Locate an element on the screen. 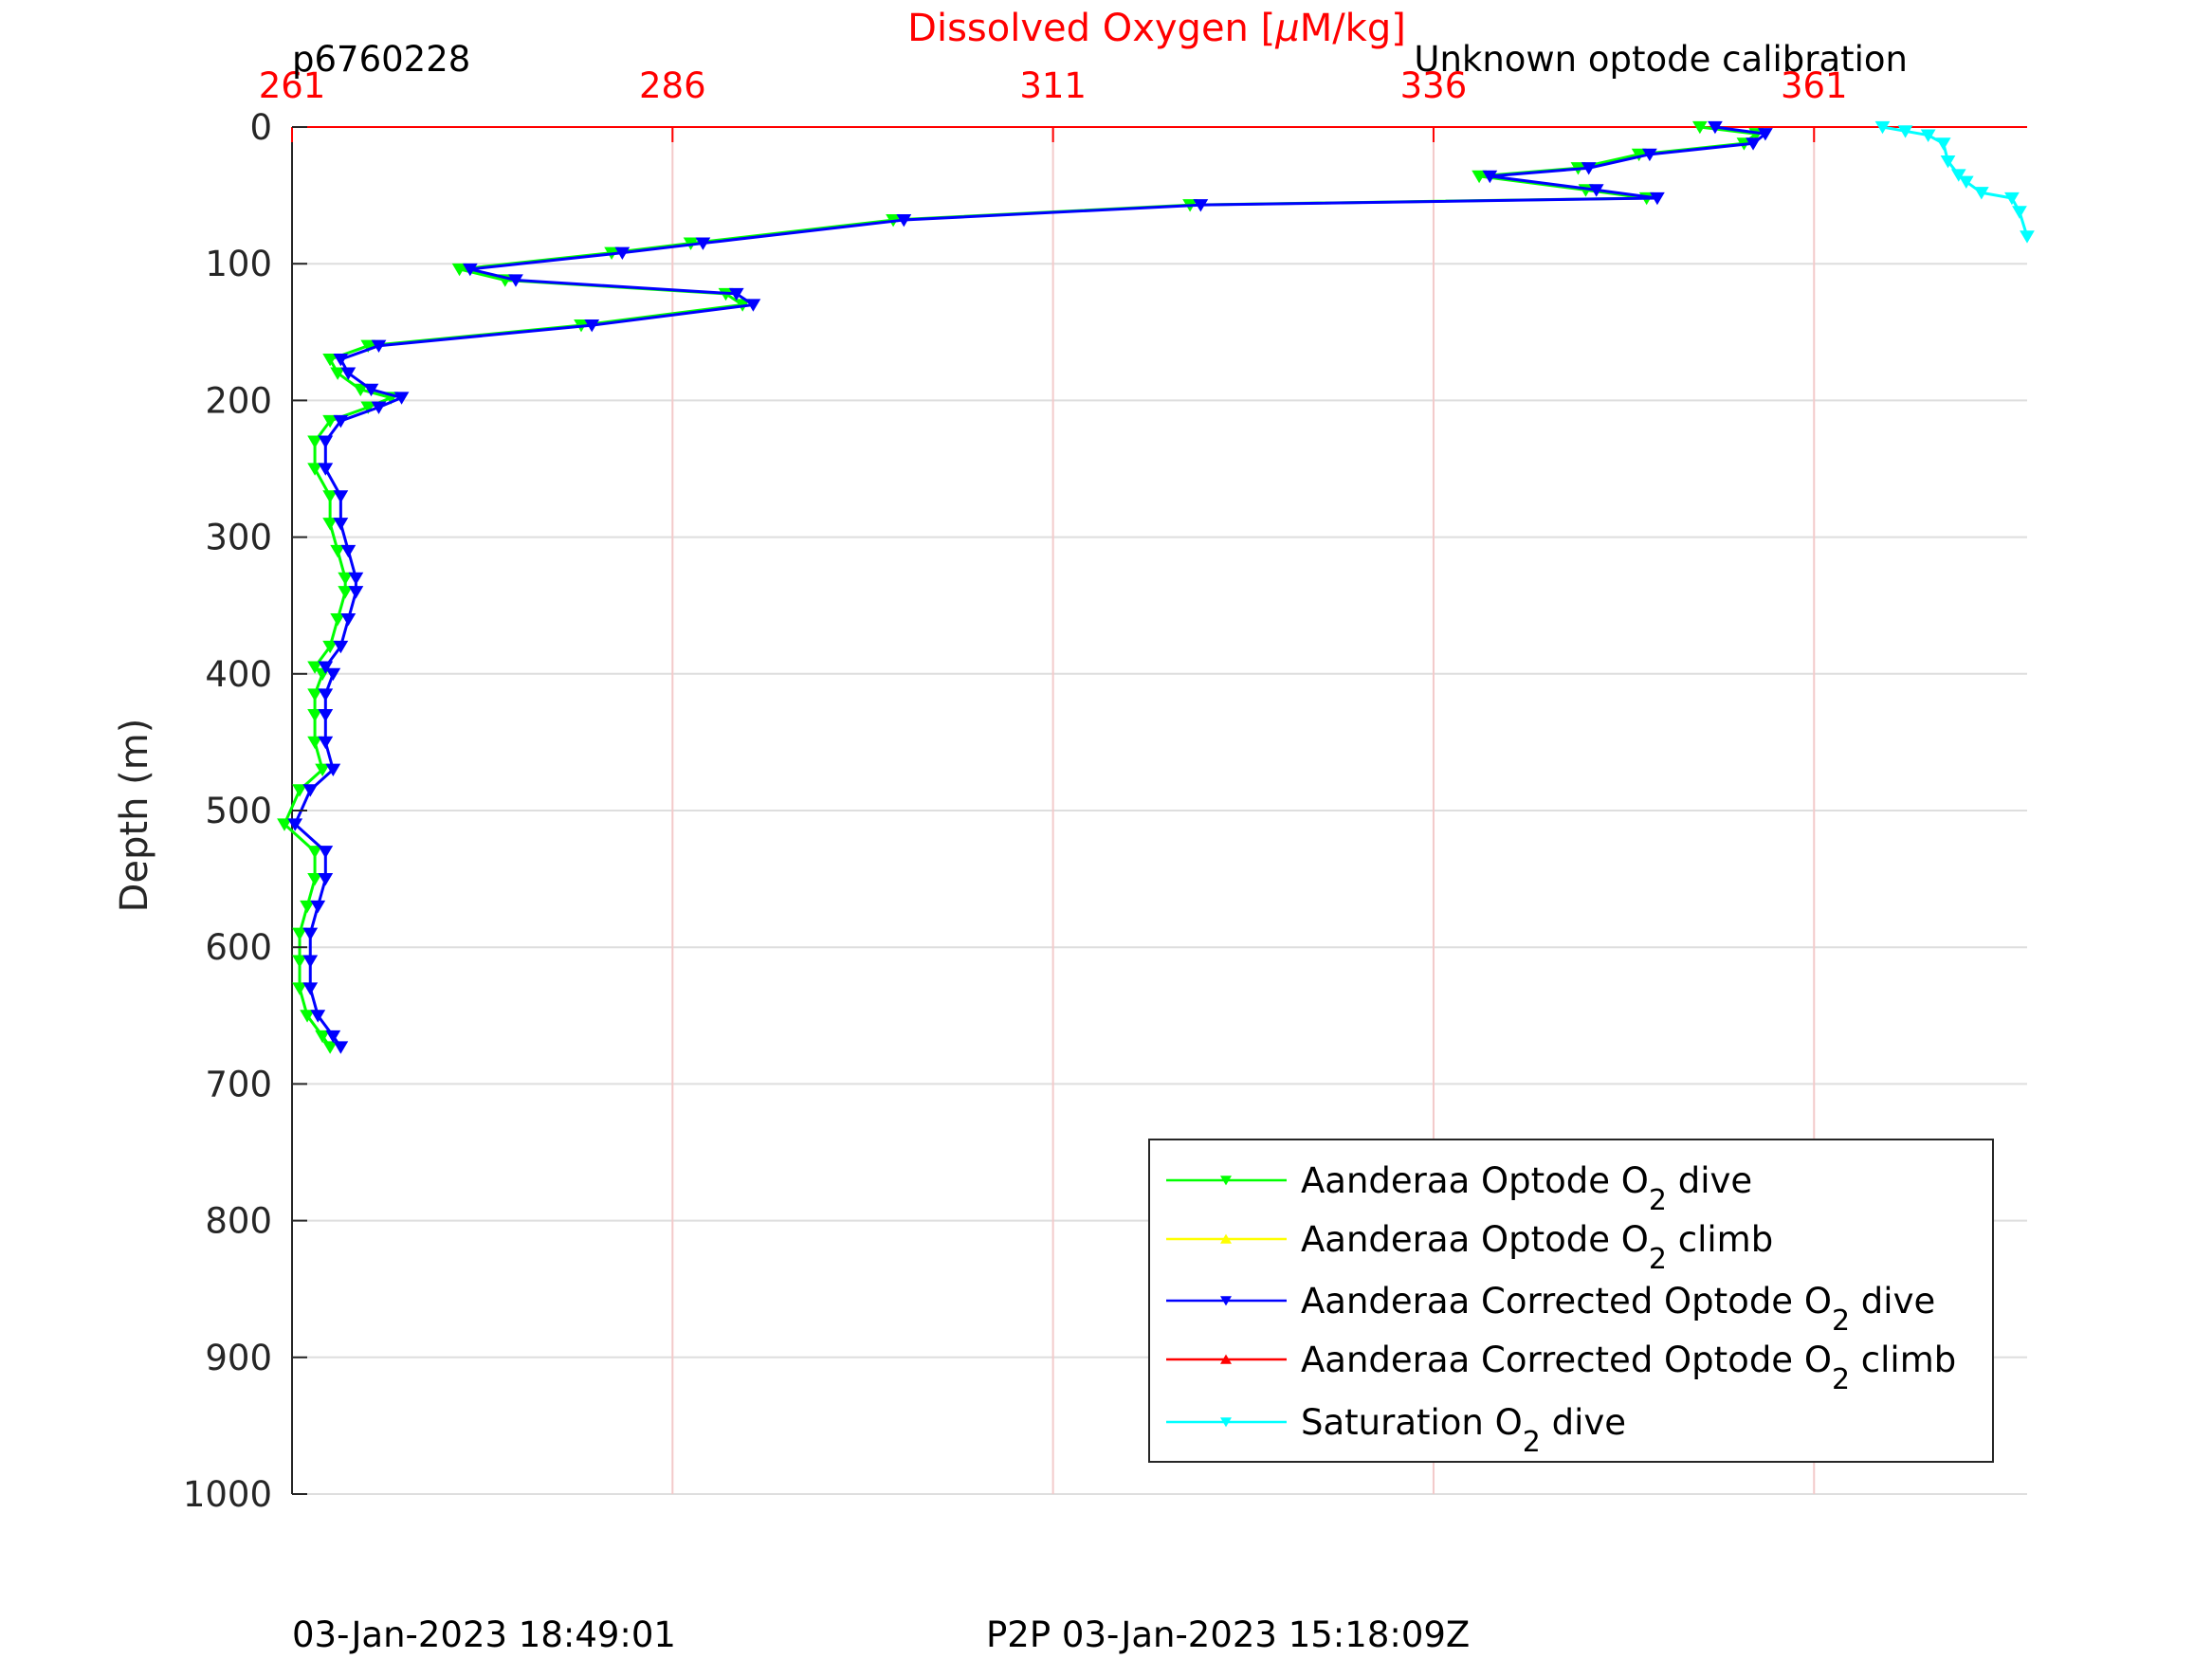 Image resolution: width=2212 pixels, height=1659 pixels. y-tick-label: 500 is located at coordinates (238, 811).